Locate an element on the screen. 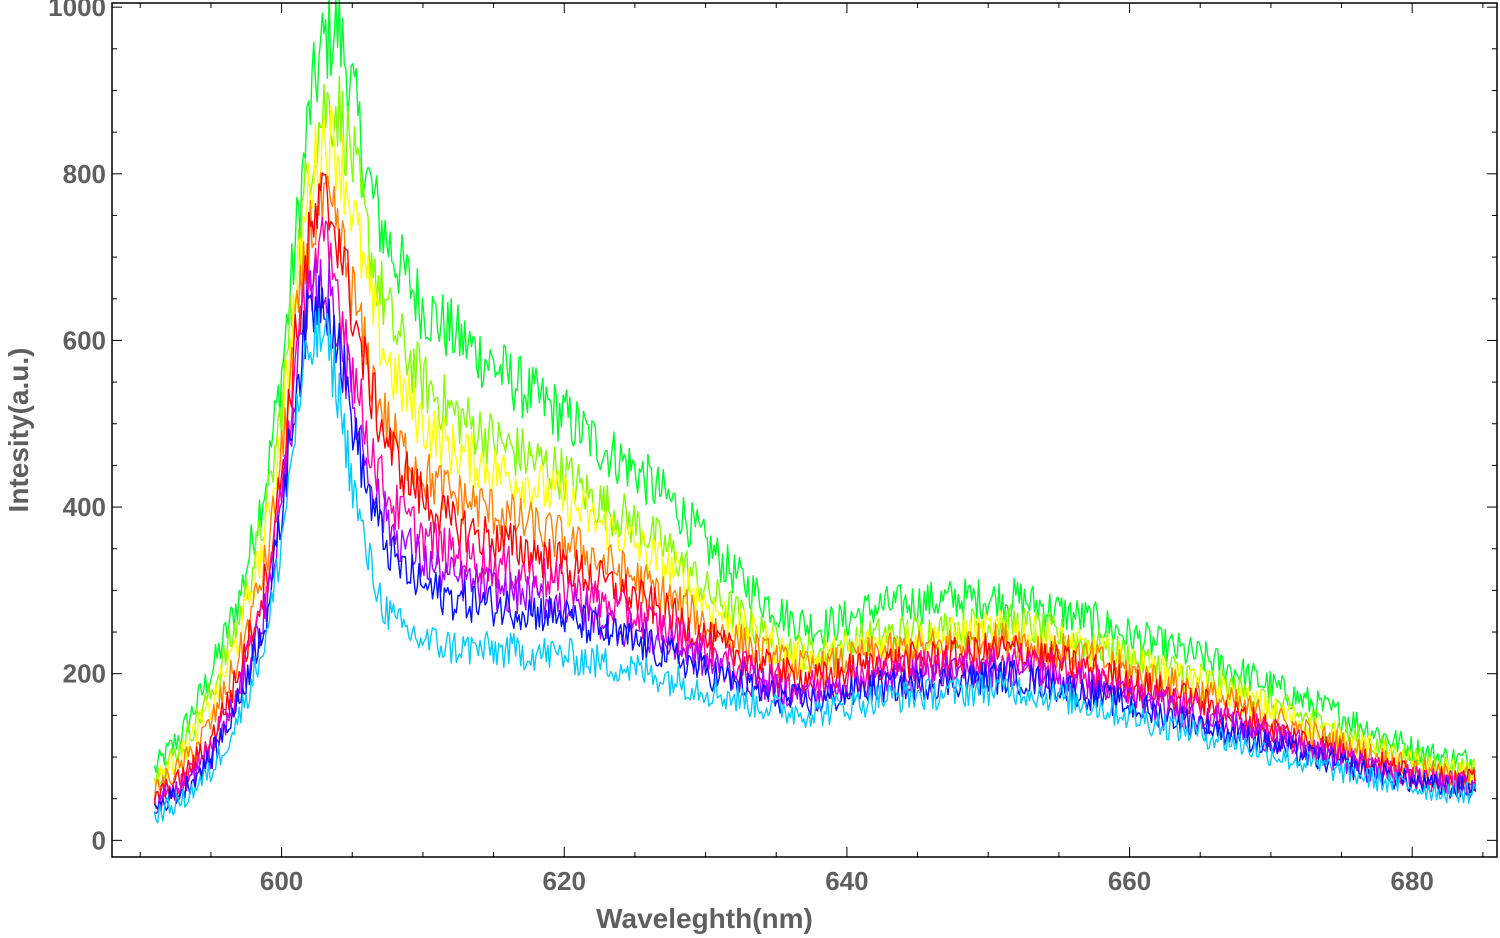 The image size is (1500, 938). x-tick-label: 660 is located at coordinates (1129, 881).